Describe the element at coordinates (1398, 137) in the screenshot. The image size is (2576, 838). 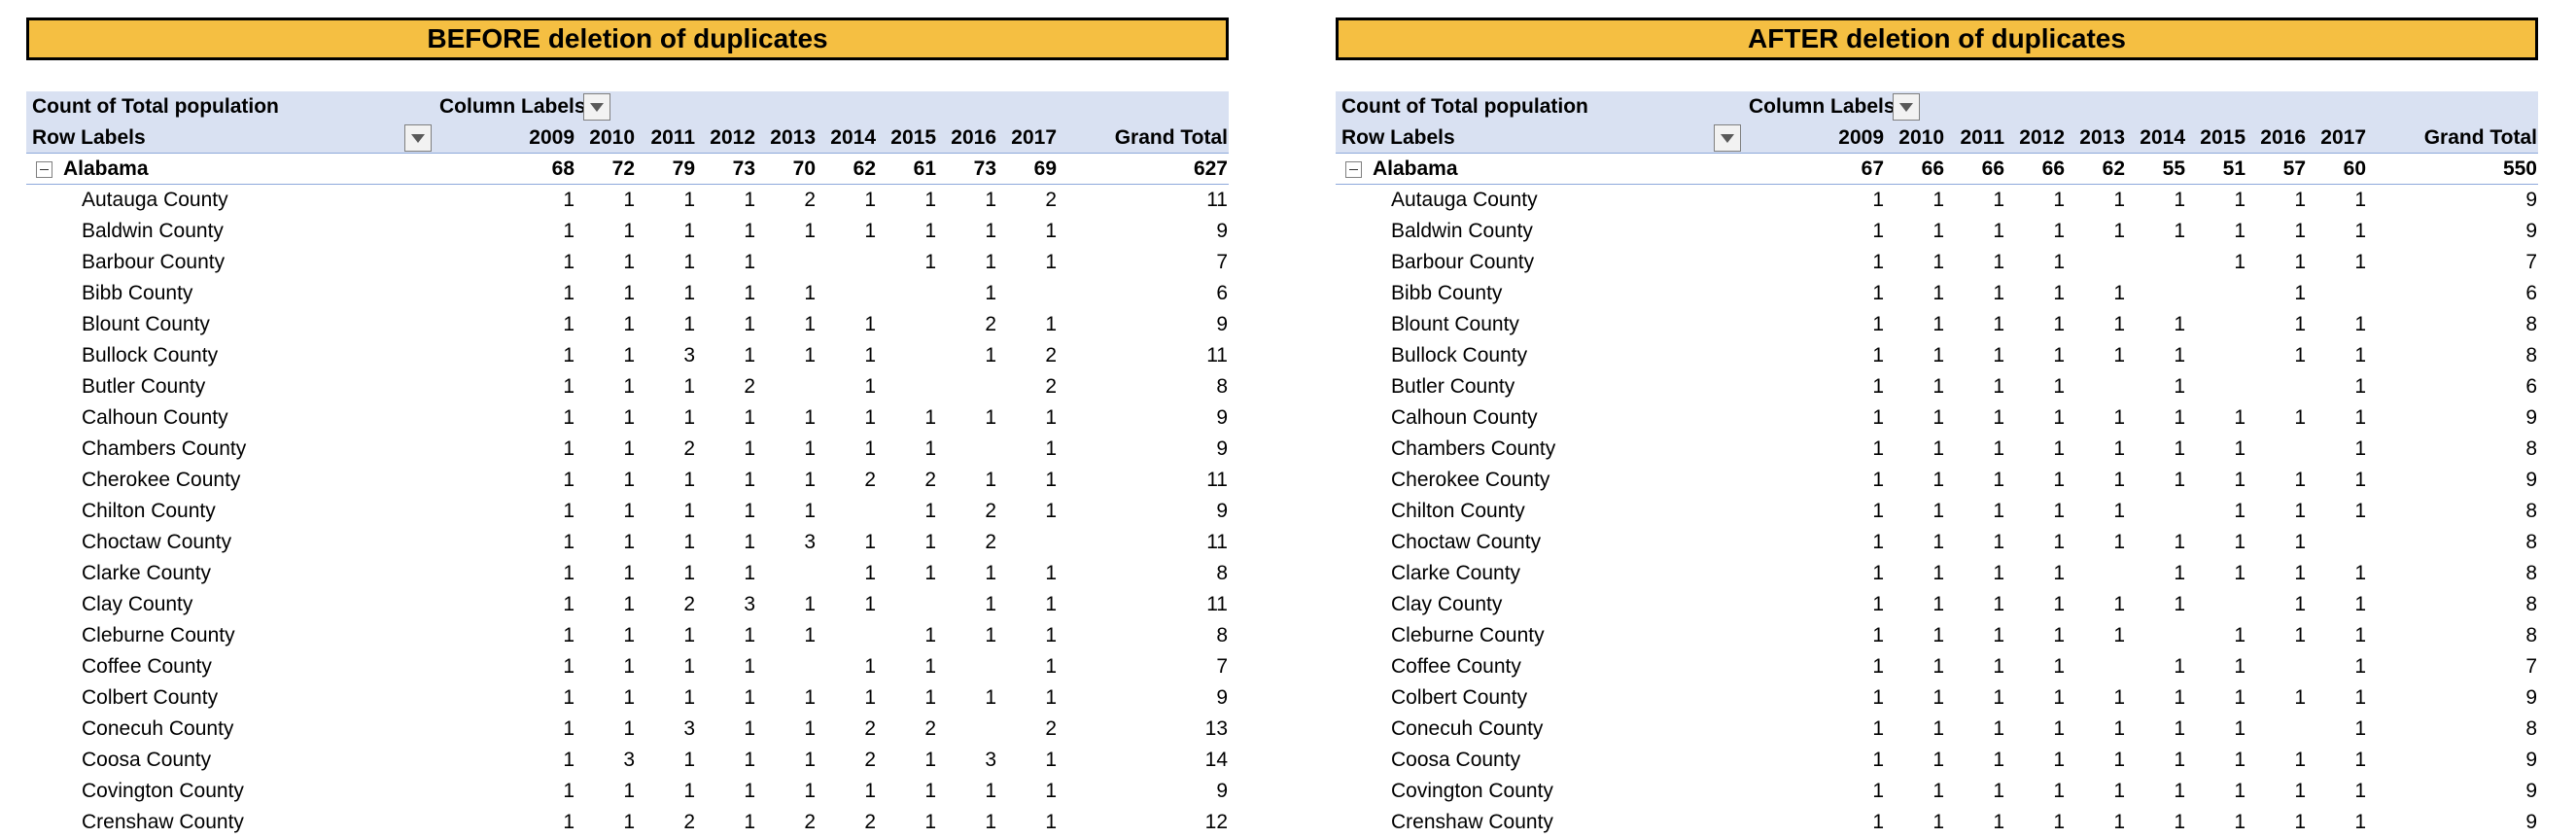
I see `row-labels-label: Row Labels` at that location.